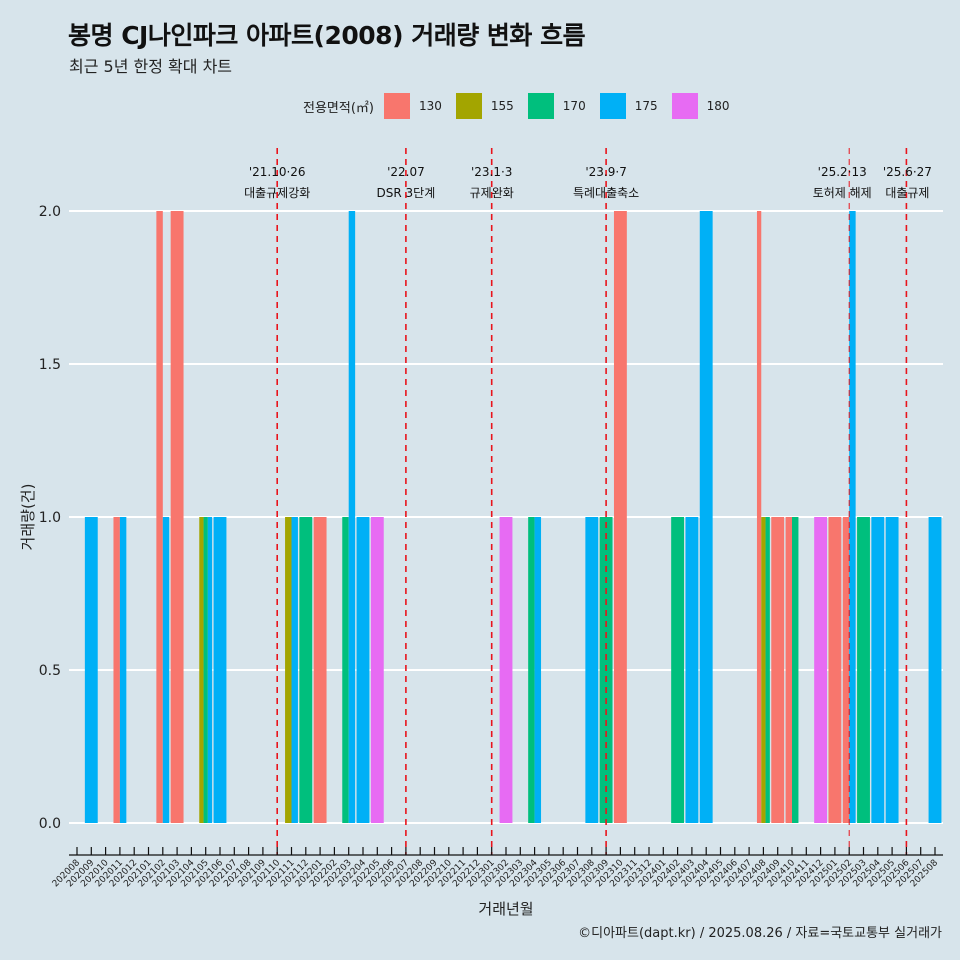 This screenshot has width=960, height=960. What do you see at coordinates (907, 193) in the screenshot?
I see `event-label: 대출규제` at bounding box center [907, 193].